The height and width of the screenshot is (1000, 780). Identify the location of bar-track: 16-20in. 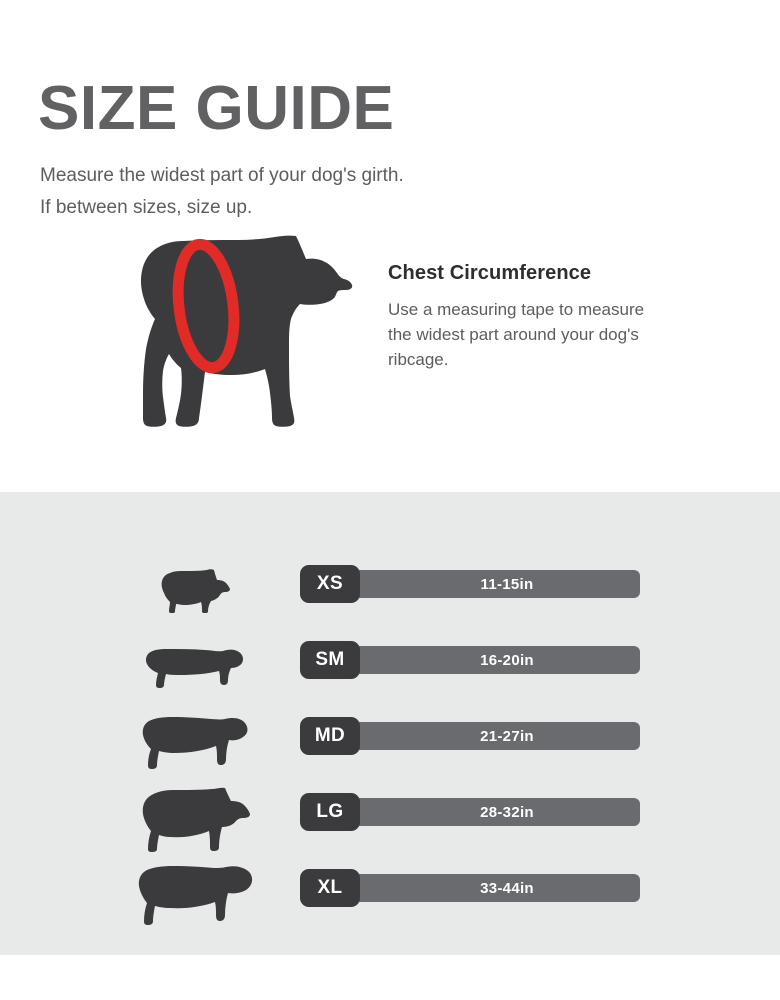
(485, 660).